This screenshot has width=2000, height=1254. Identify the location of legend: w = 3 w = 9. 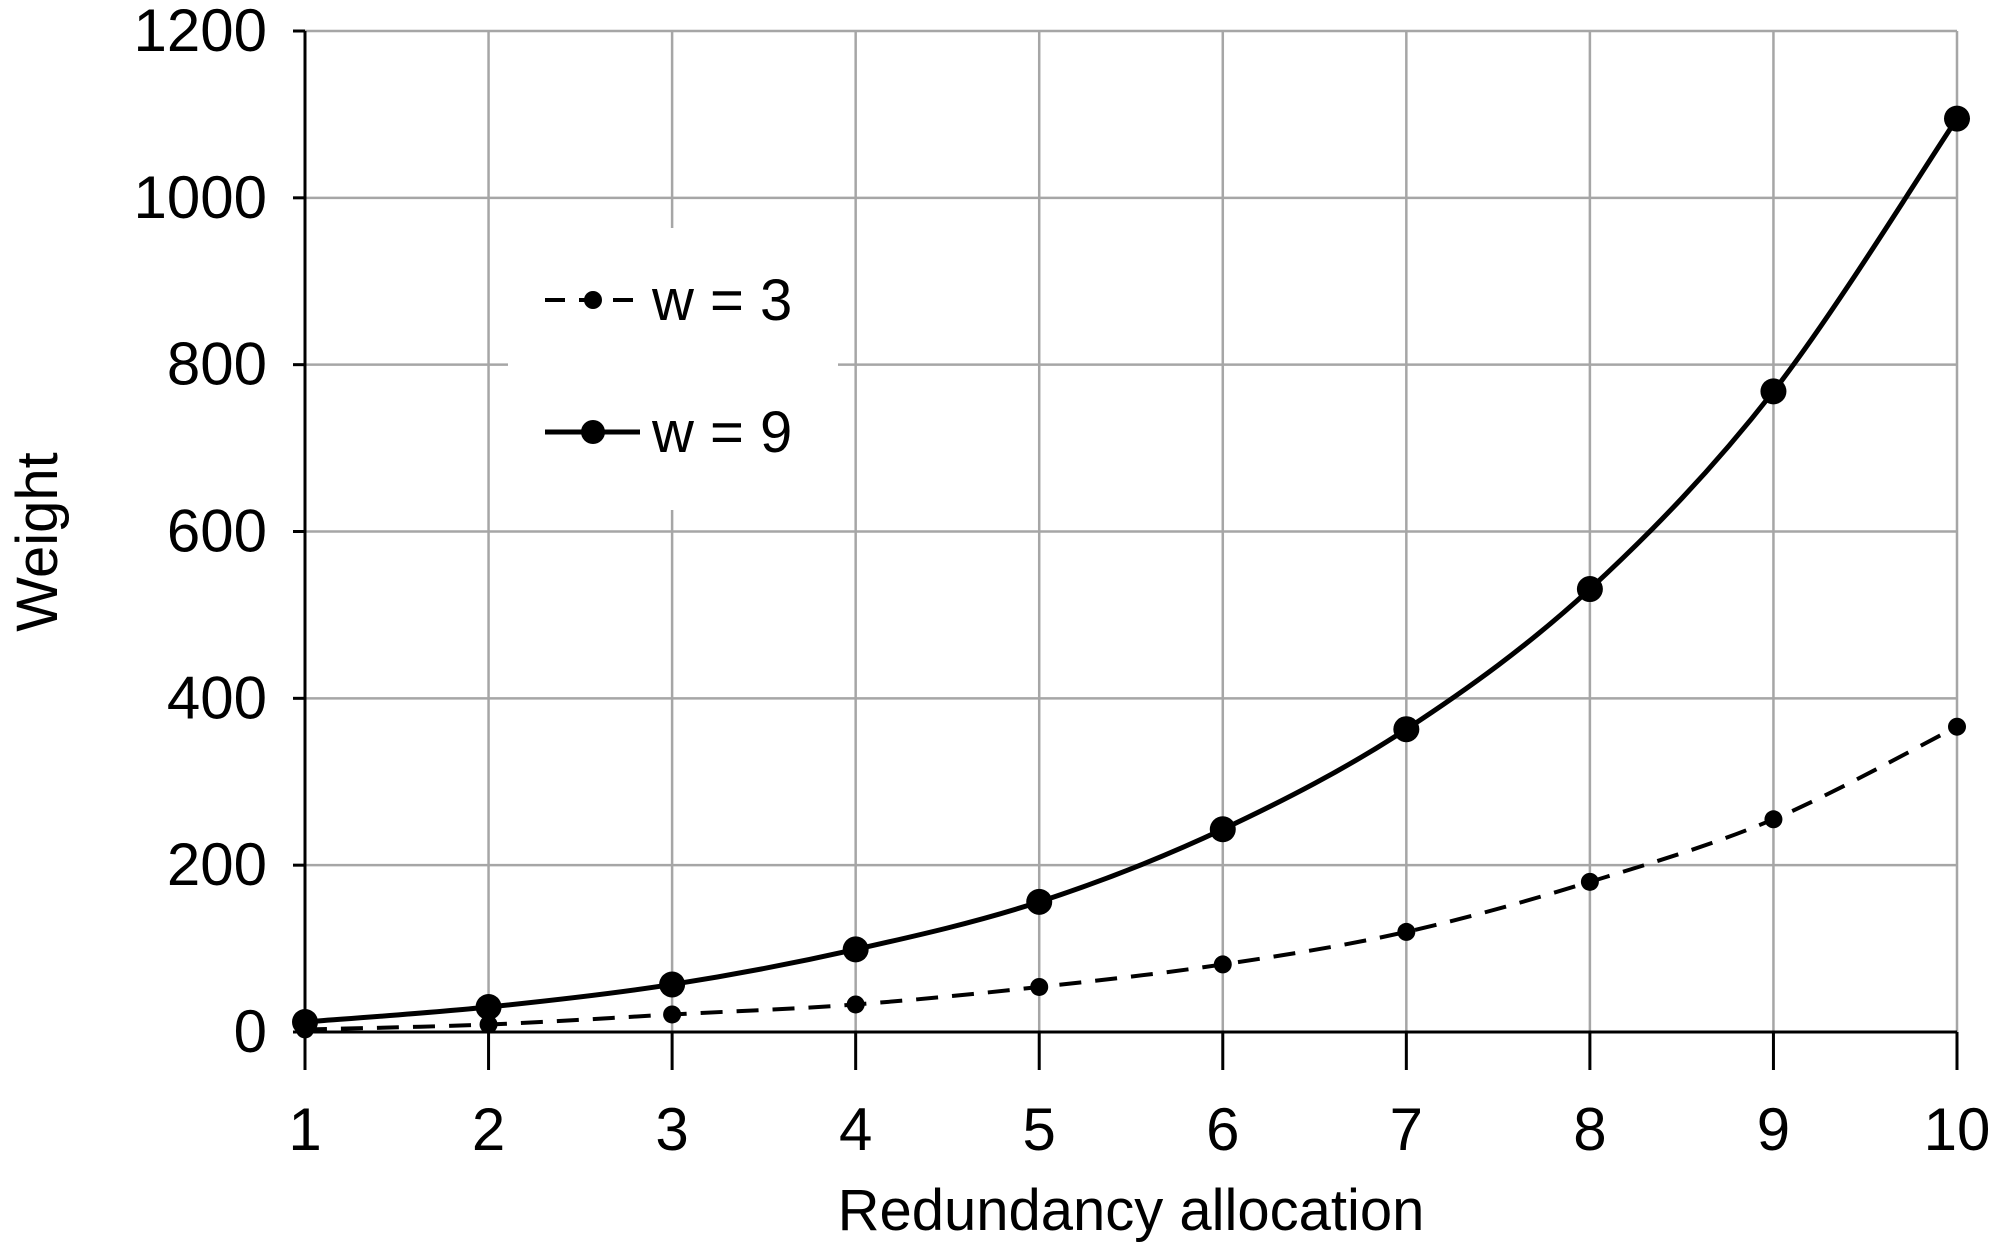
(673, 369).